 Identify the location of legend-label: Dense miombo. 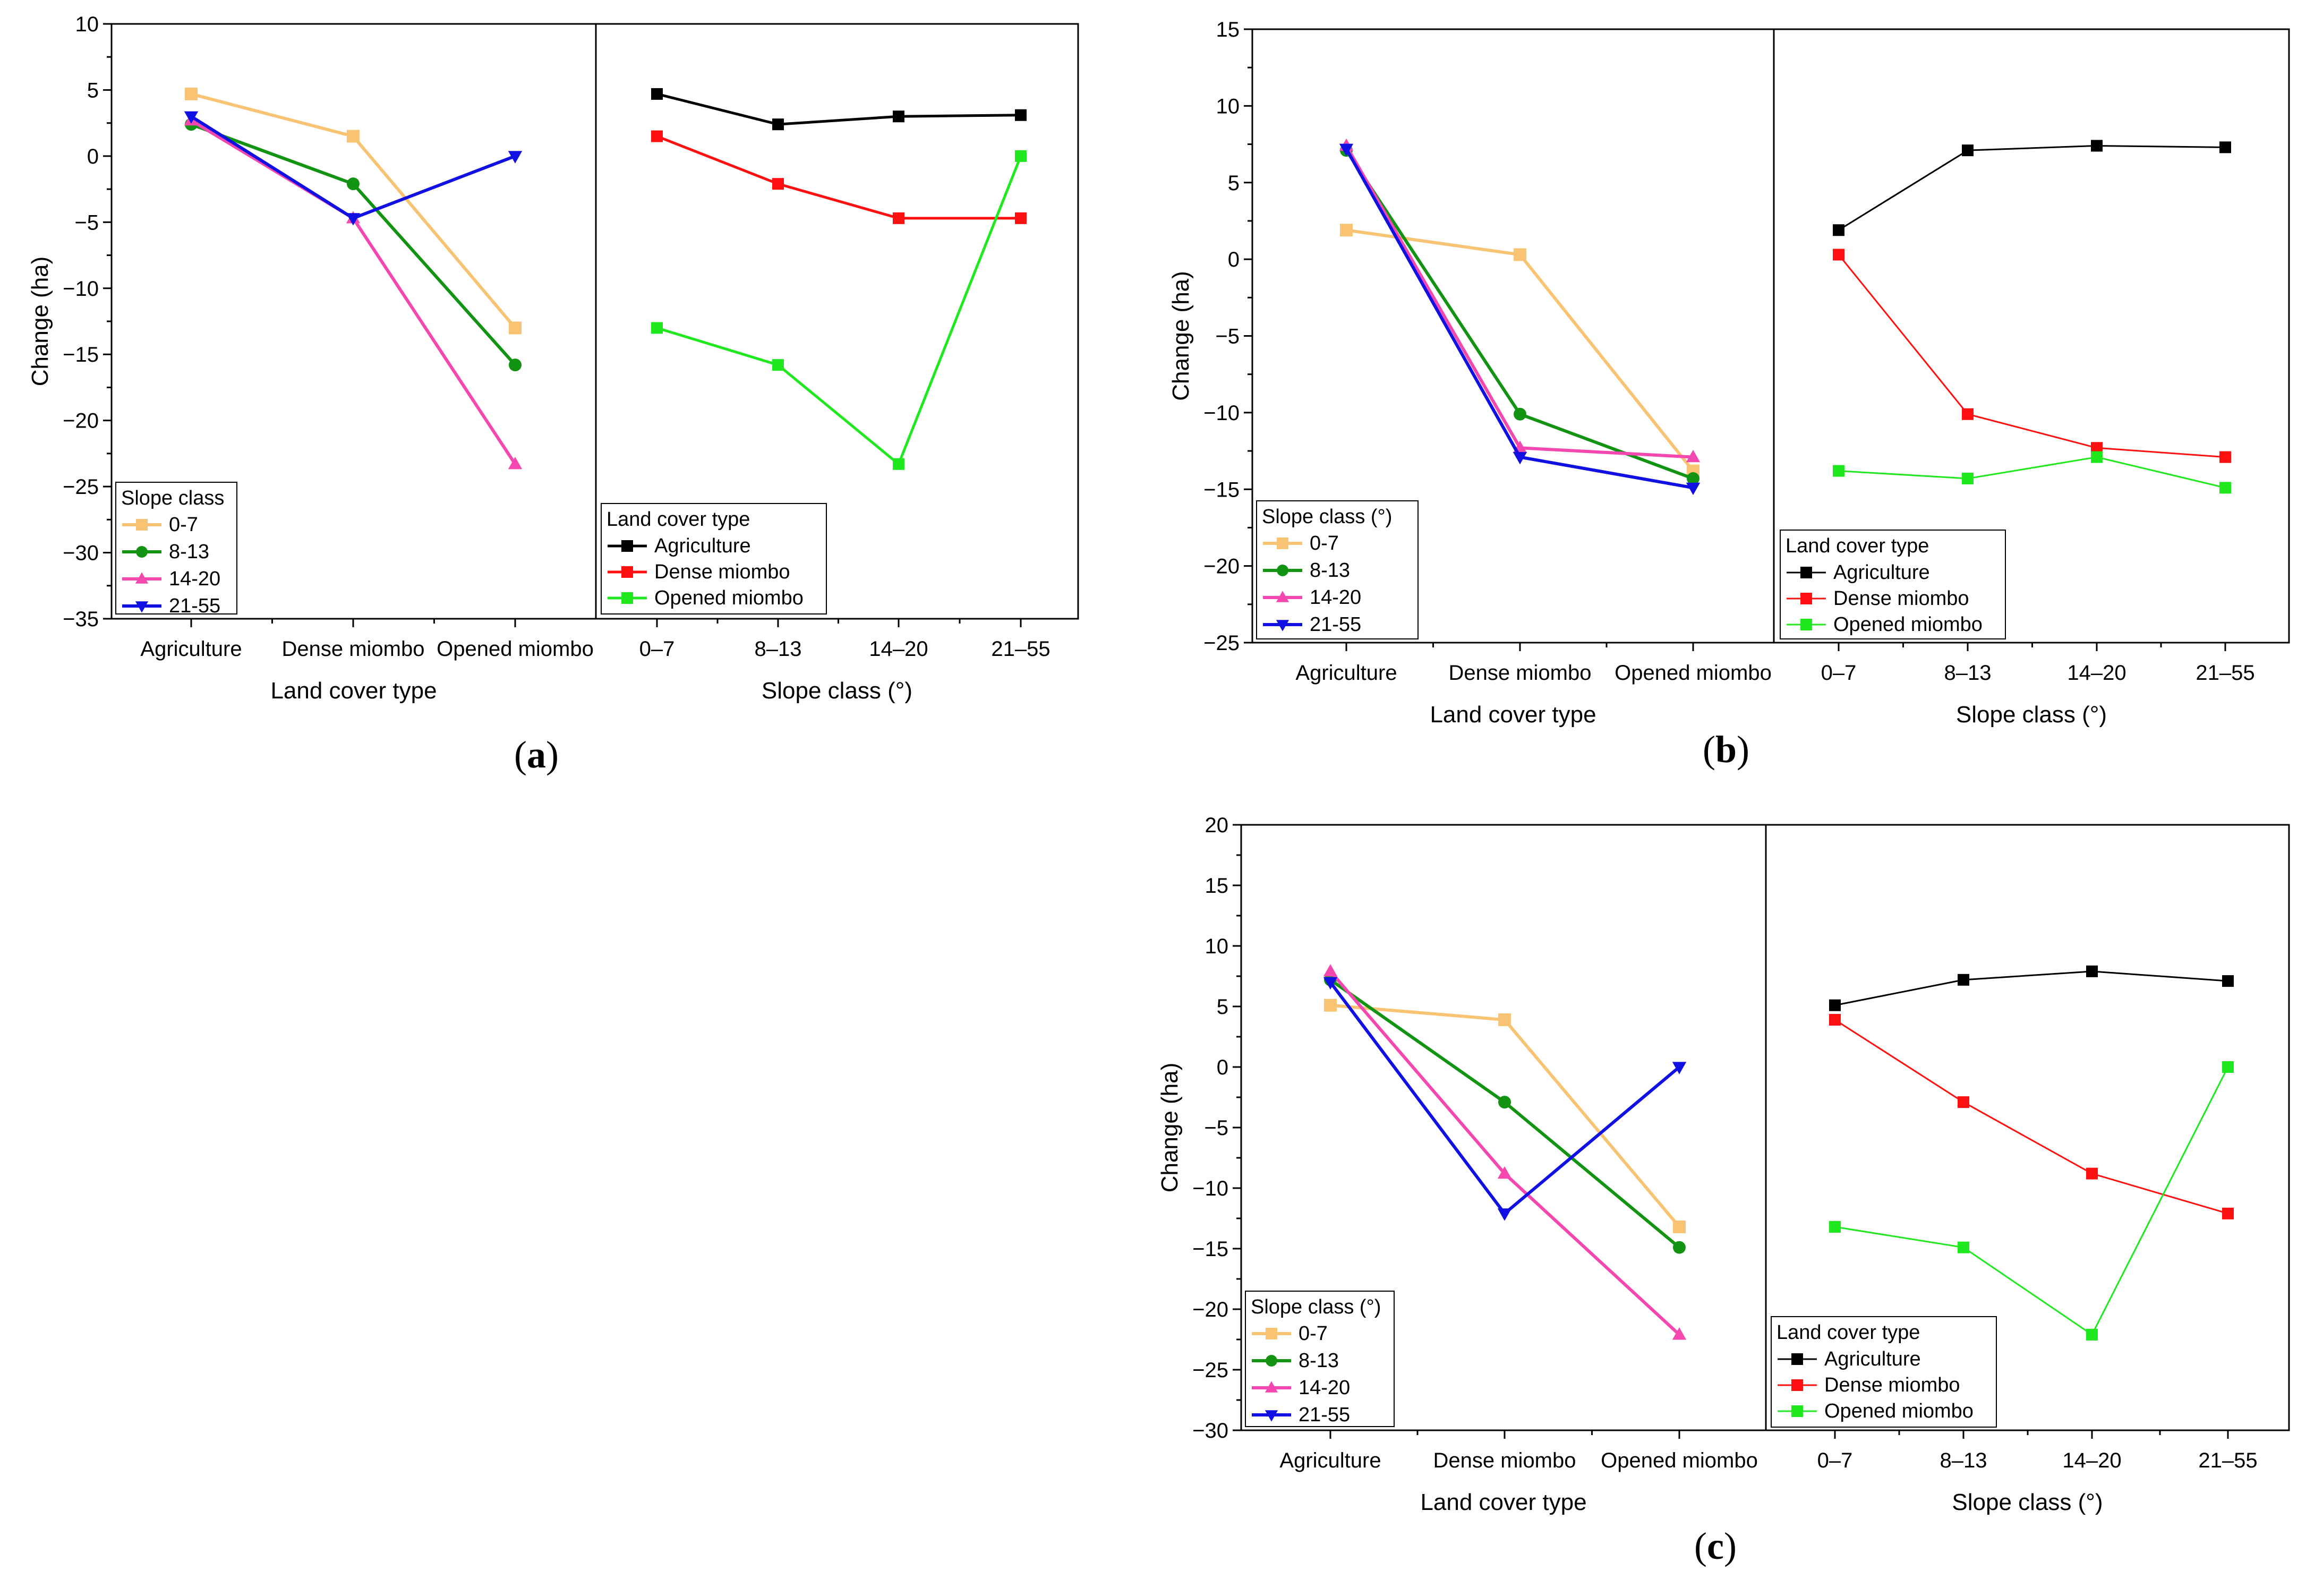
(722, 572).